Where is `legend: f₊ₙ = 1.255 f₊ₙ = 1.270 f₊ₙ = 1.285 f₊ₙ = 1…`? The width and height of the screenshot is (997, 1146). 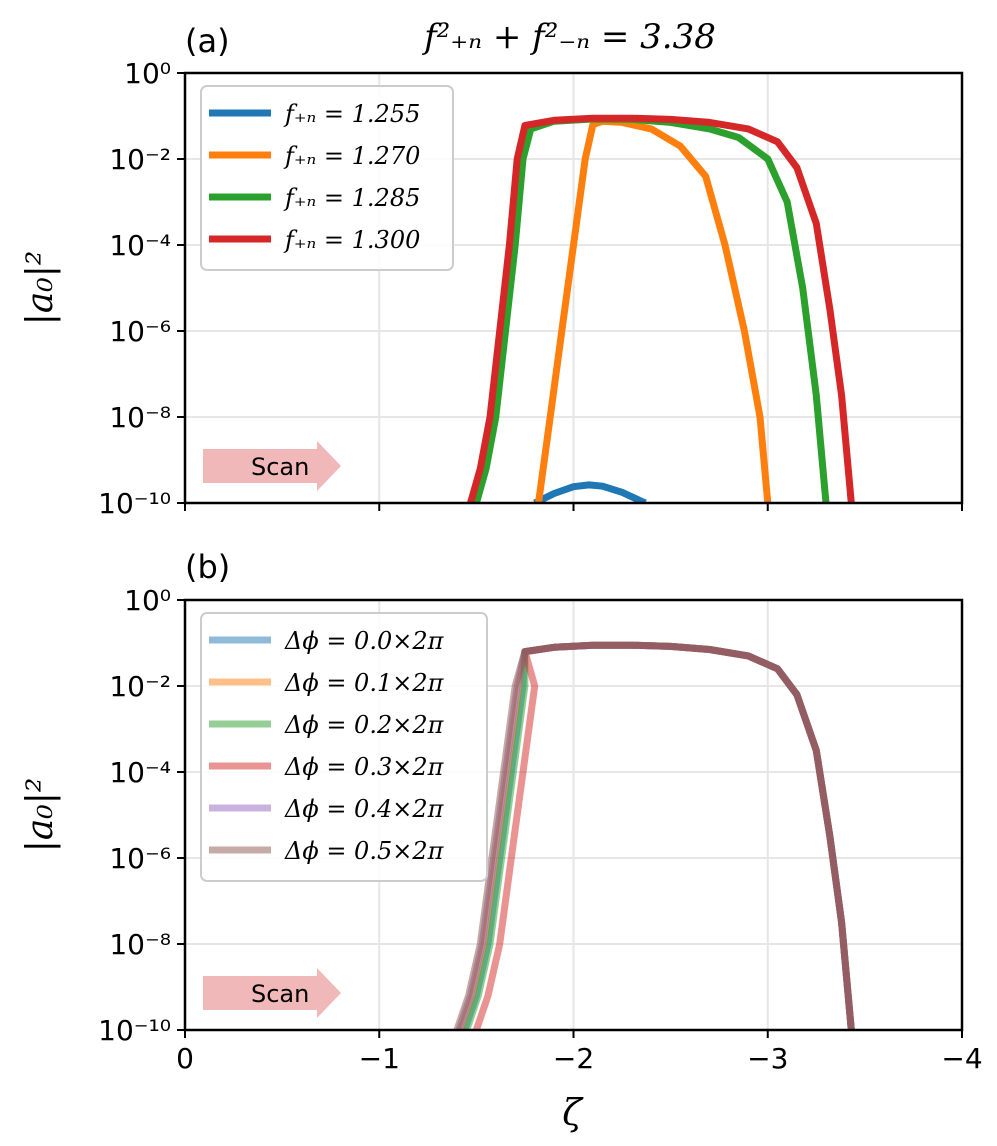 legend: f₊ₙ = 1.255 f₊ₙ = 1.270 f₊ₙ = 1.285 f₊ₙ = 1… is located at coordinates (327, 178).